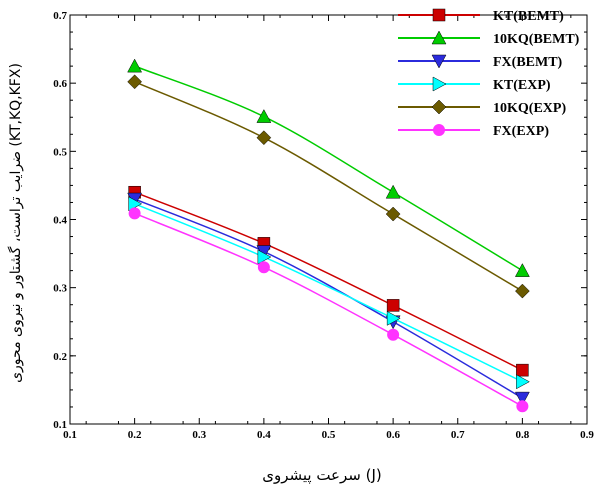 This screenshot has height=488, width=612. What do you see at coordinates (60, 16) in the screenshot?
I see `y-tick-label: 0.7` at bounding box center [60, 16].